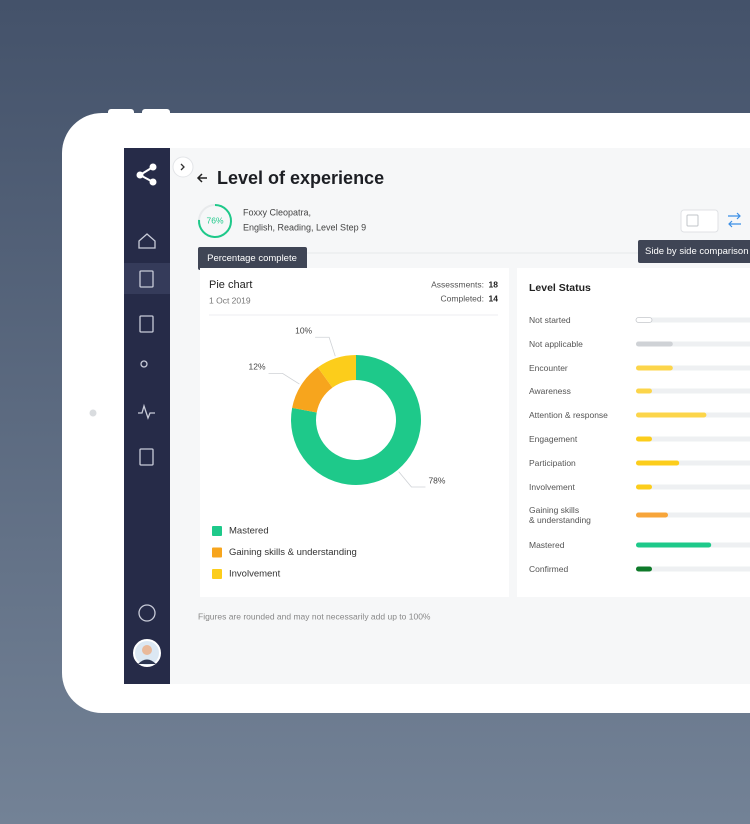 Image resolution: width=750 pixels, height=824 pixels. What do you see at coordinates (494, 284) in the screenshot?
I see `assessments-count: 18` at bounding box center [494, 284].